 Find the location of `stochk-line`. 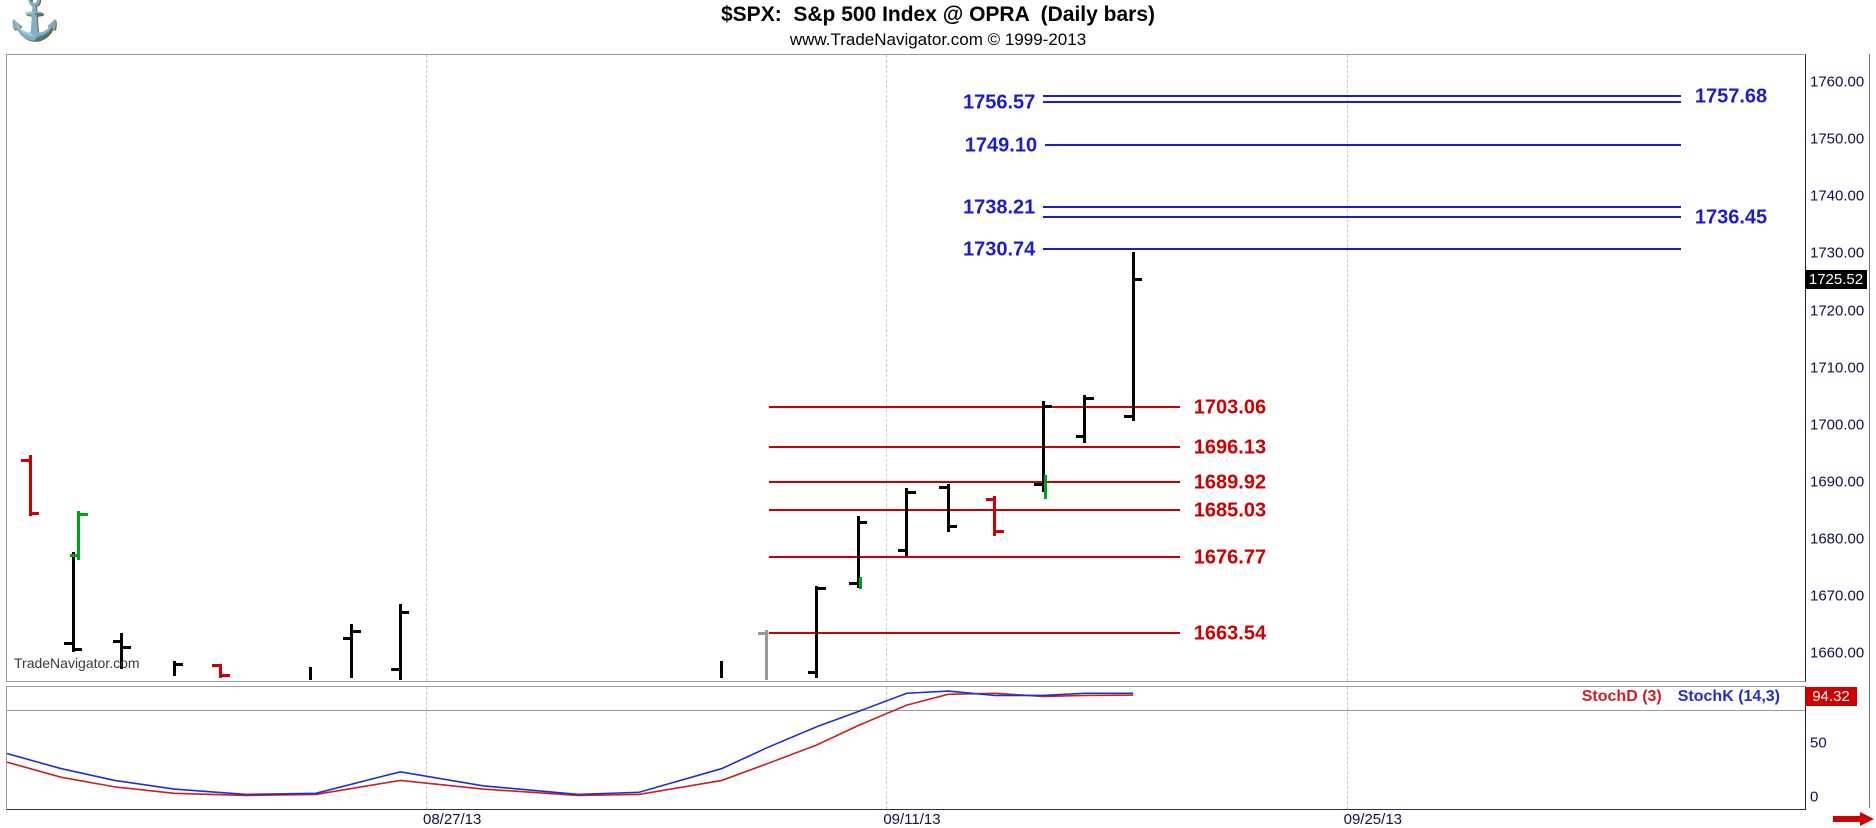

stochk-line is located at coordinates (570, 743).